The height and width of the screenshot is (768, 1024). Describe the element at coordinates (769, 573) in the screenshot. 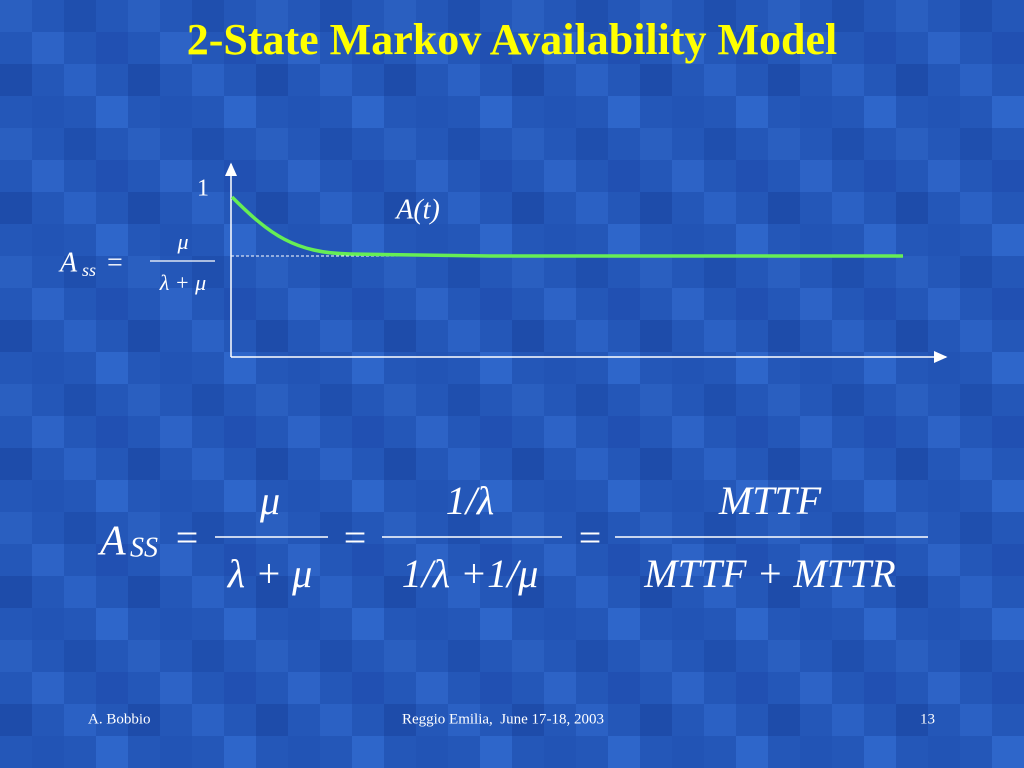

I see `denominator: MTTF + MTTR` at that location.